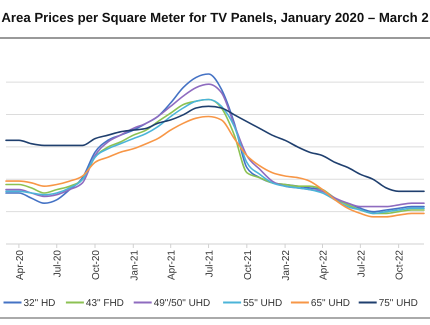 This screenshot has width=430, height=325. Describe the element at coordinates (96, 265) in the screenshot. I see `x-tick-label: Oct-20` at that location.